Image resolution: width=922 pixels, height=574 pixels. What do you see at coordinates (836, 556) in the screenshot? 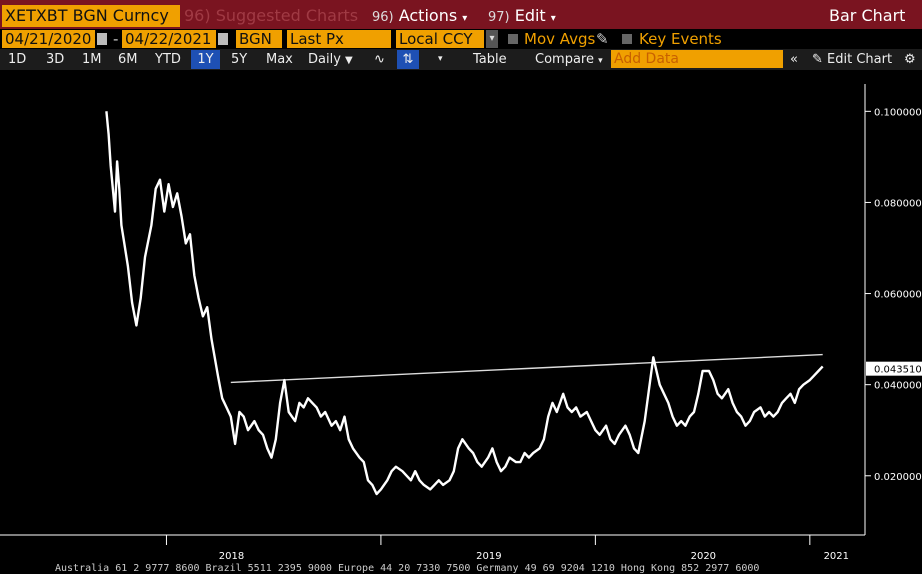
I see `x-tick-label: 2021` at bounding box center [836, 556].